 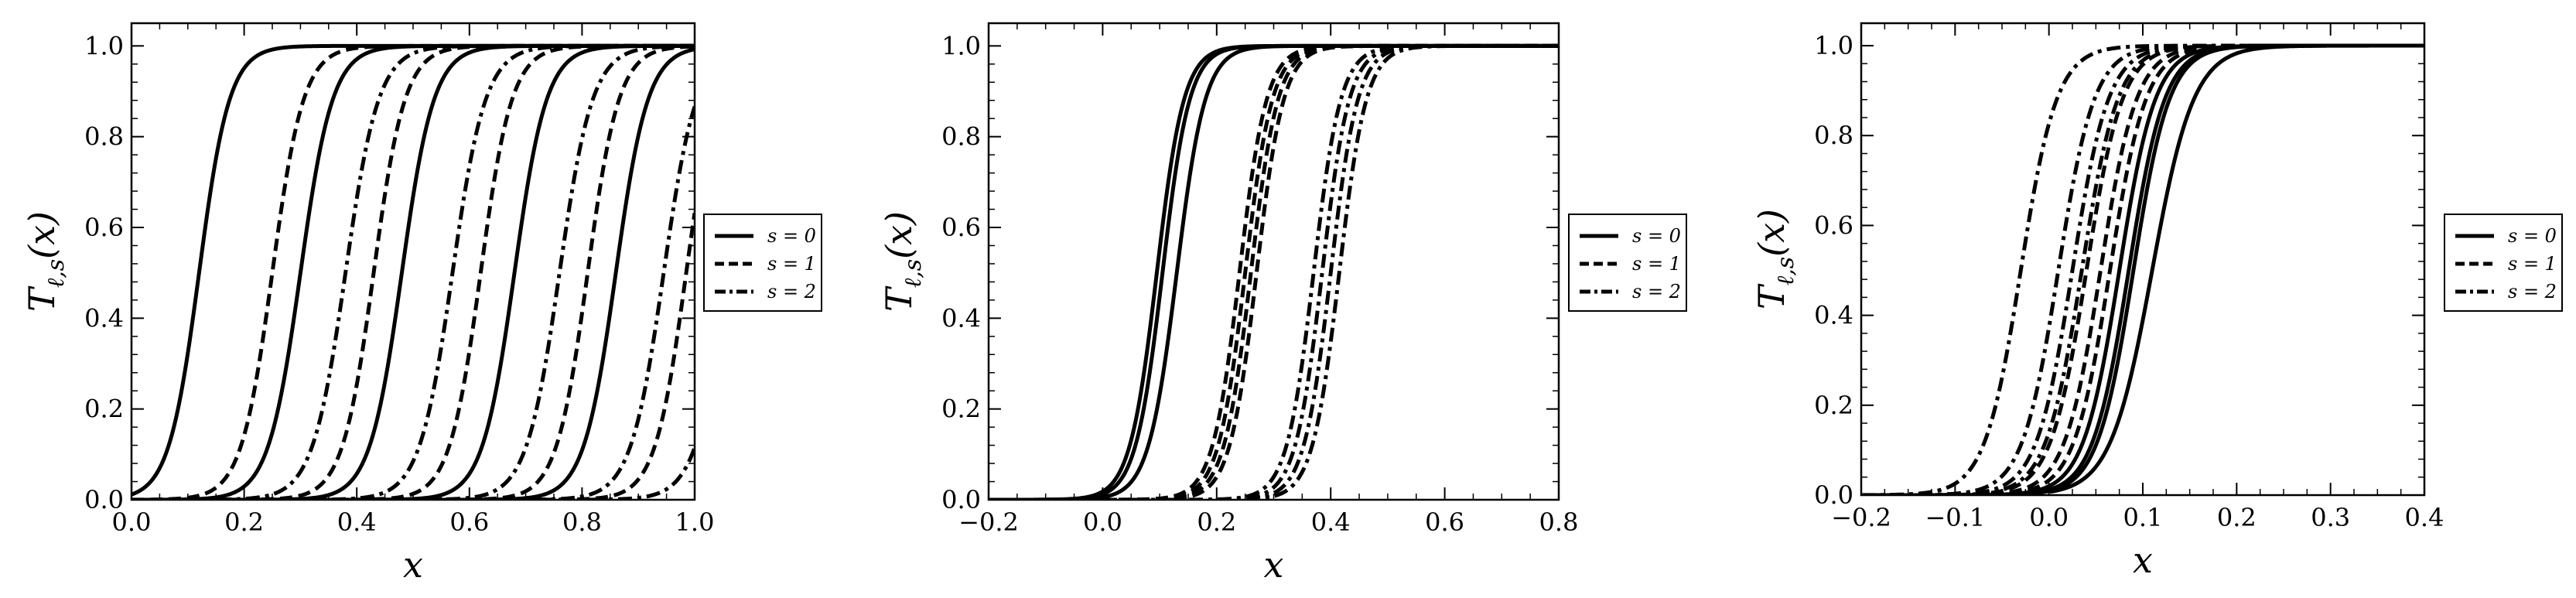 I want to click on series-line-s0, so click(x=2236, y=268).